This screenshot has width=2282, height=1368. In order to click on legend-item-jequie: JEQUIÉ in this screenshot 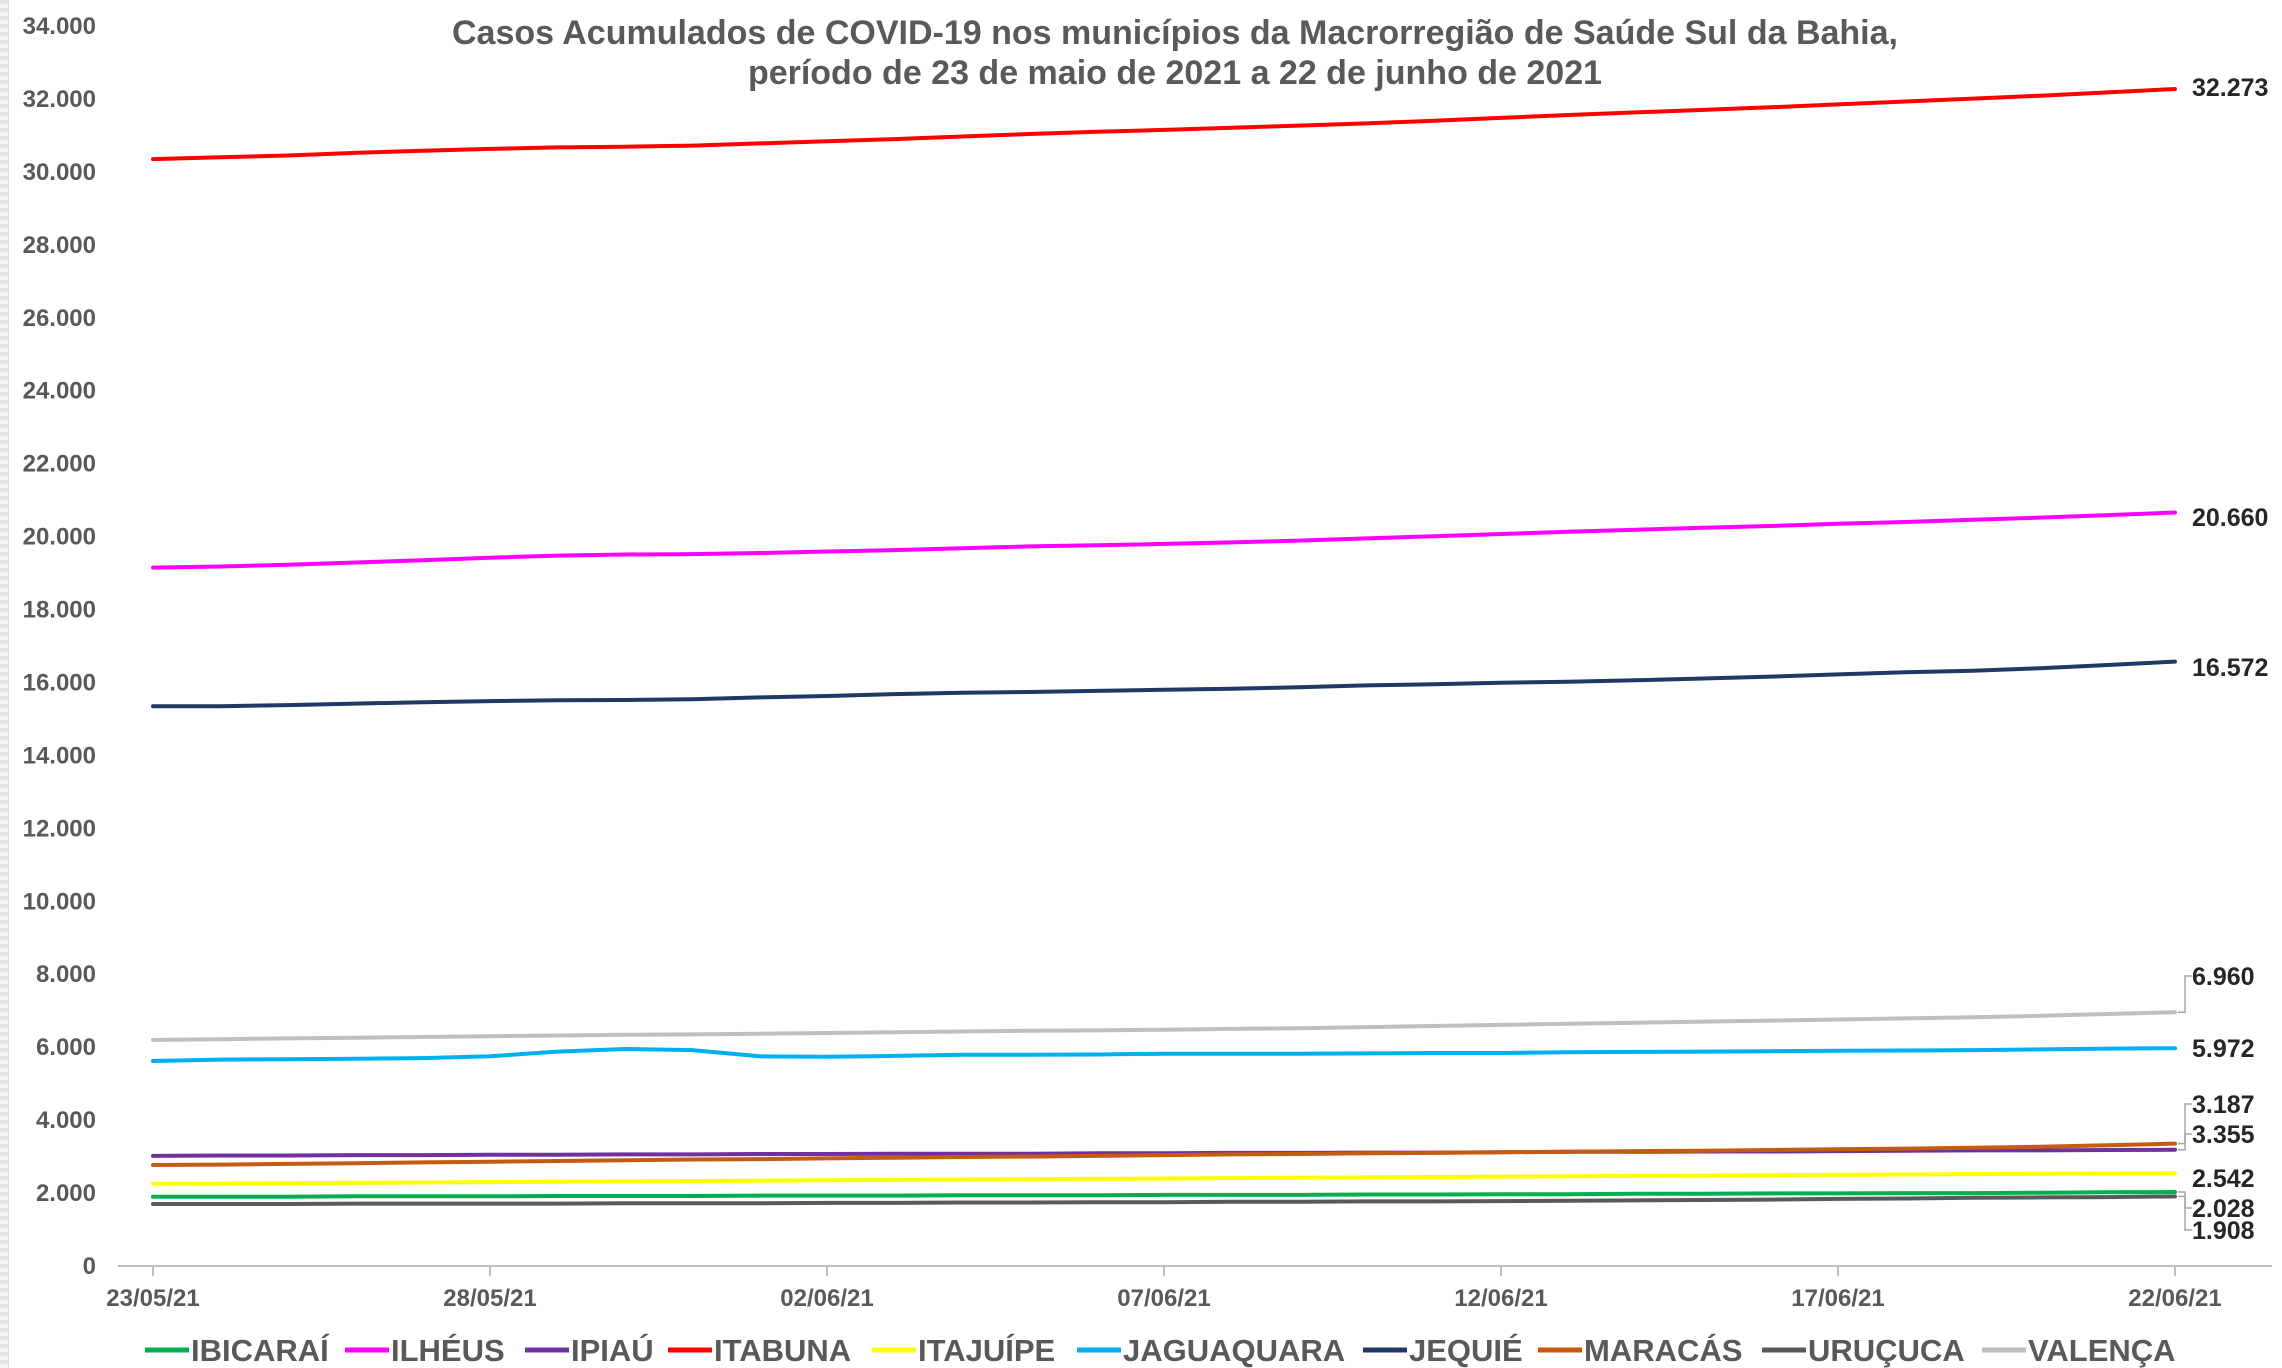, I will do `click(1443, 1350)`.